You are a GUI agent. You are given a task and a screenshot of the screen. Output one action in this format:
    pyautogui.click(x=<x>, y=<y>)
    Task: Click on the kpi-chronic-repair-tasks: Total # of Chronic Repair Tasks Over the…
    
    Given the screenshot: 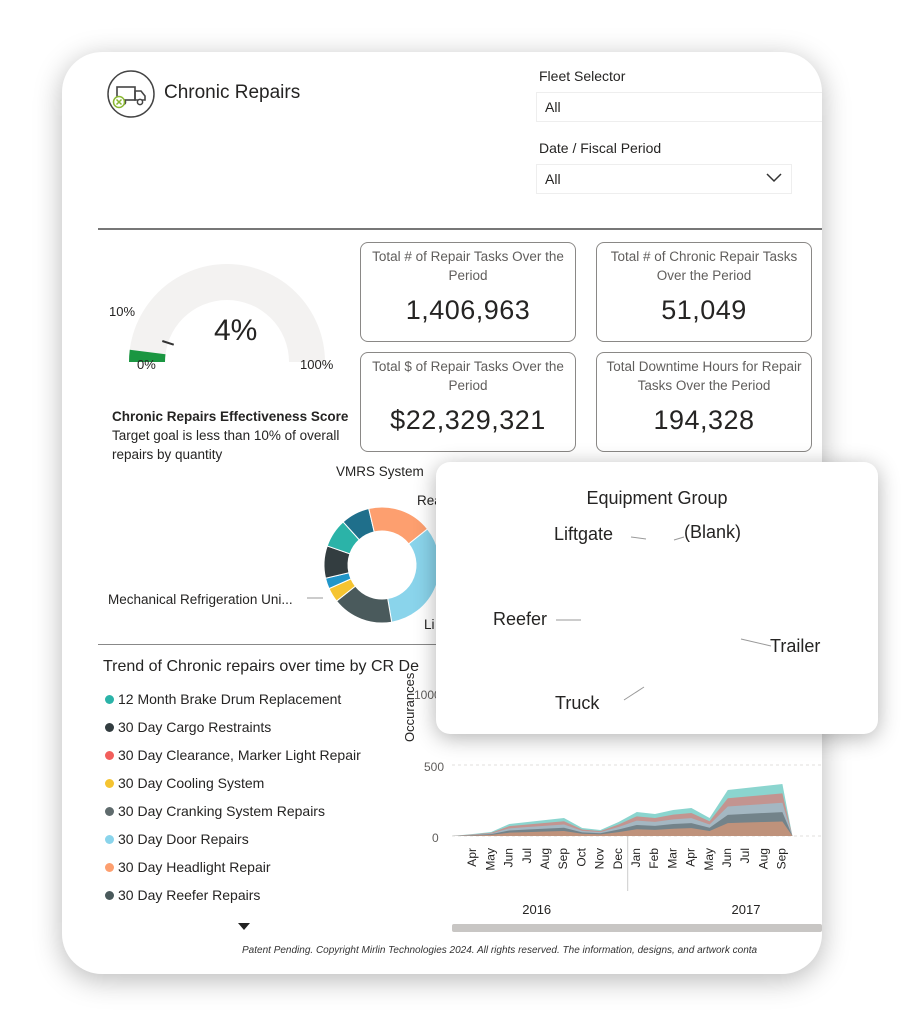 What is the action you would take?
    pyautogui.click(x=704, y=292)
    